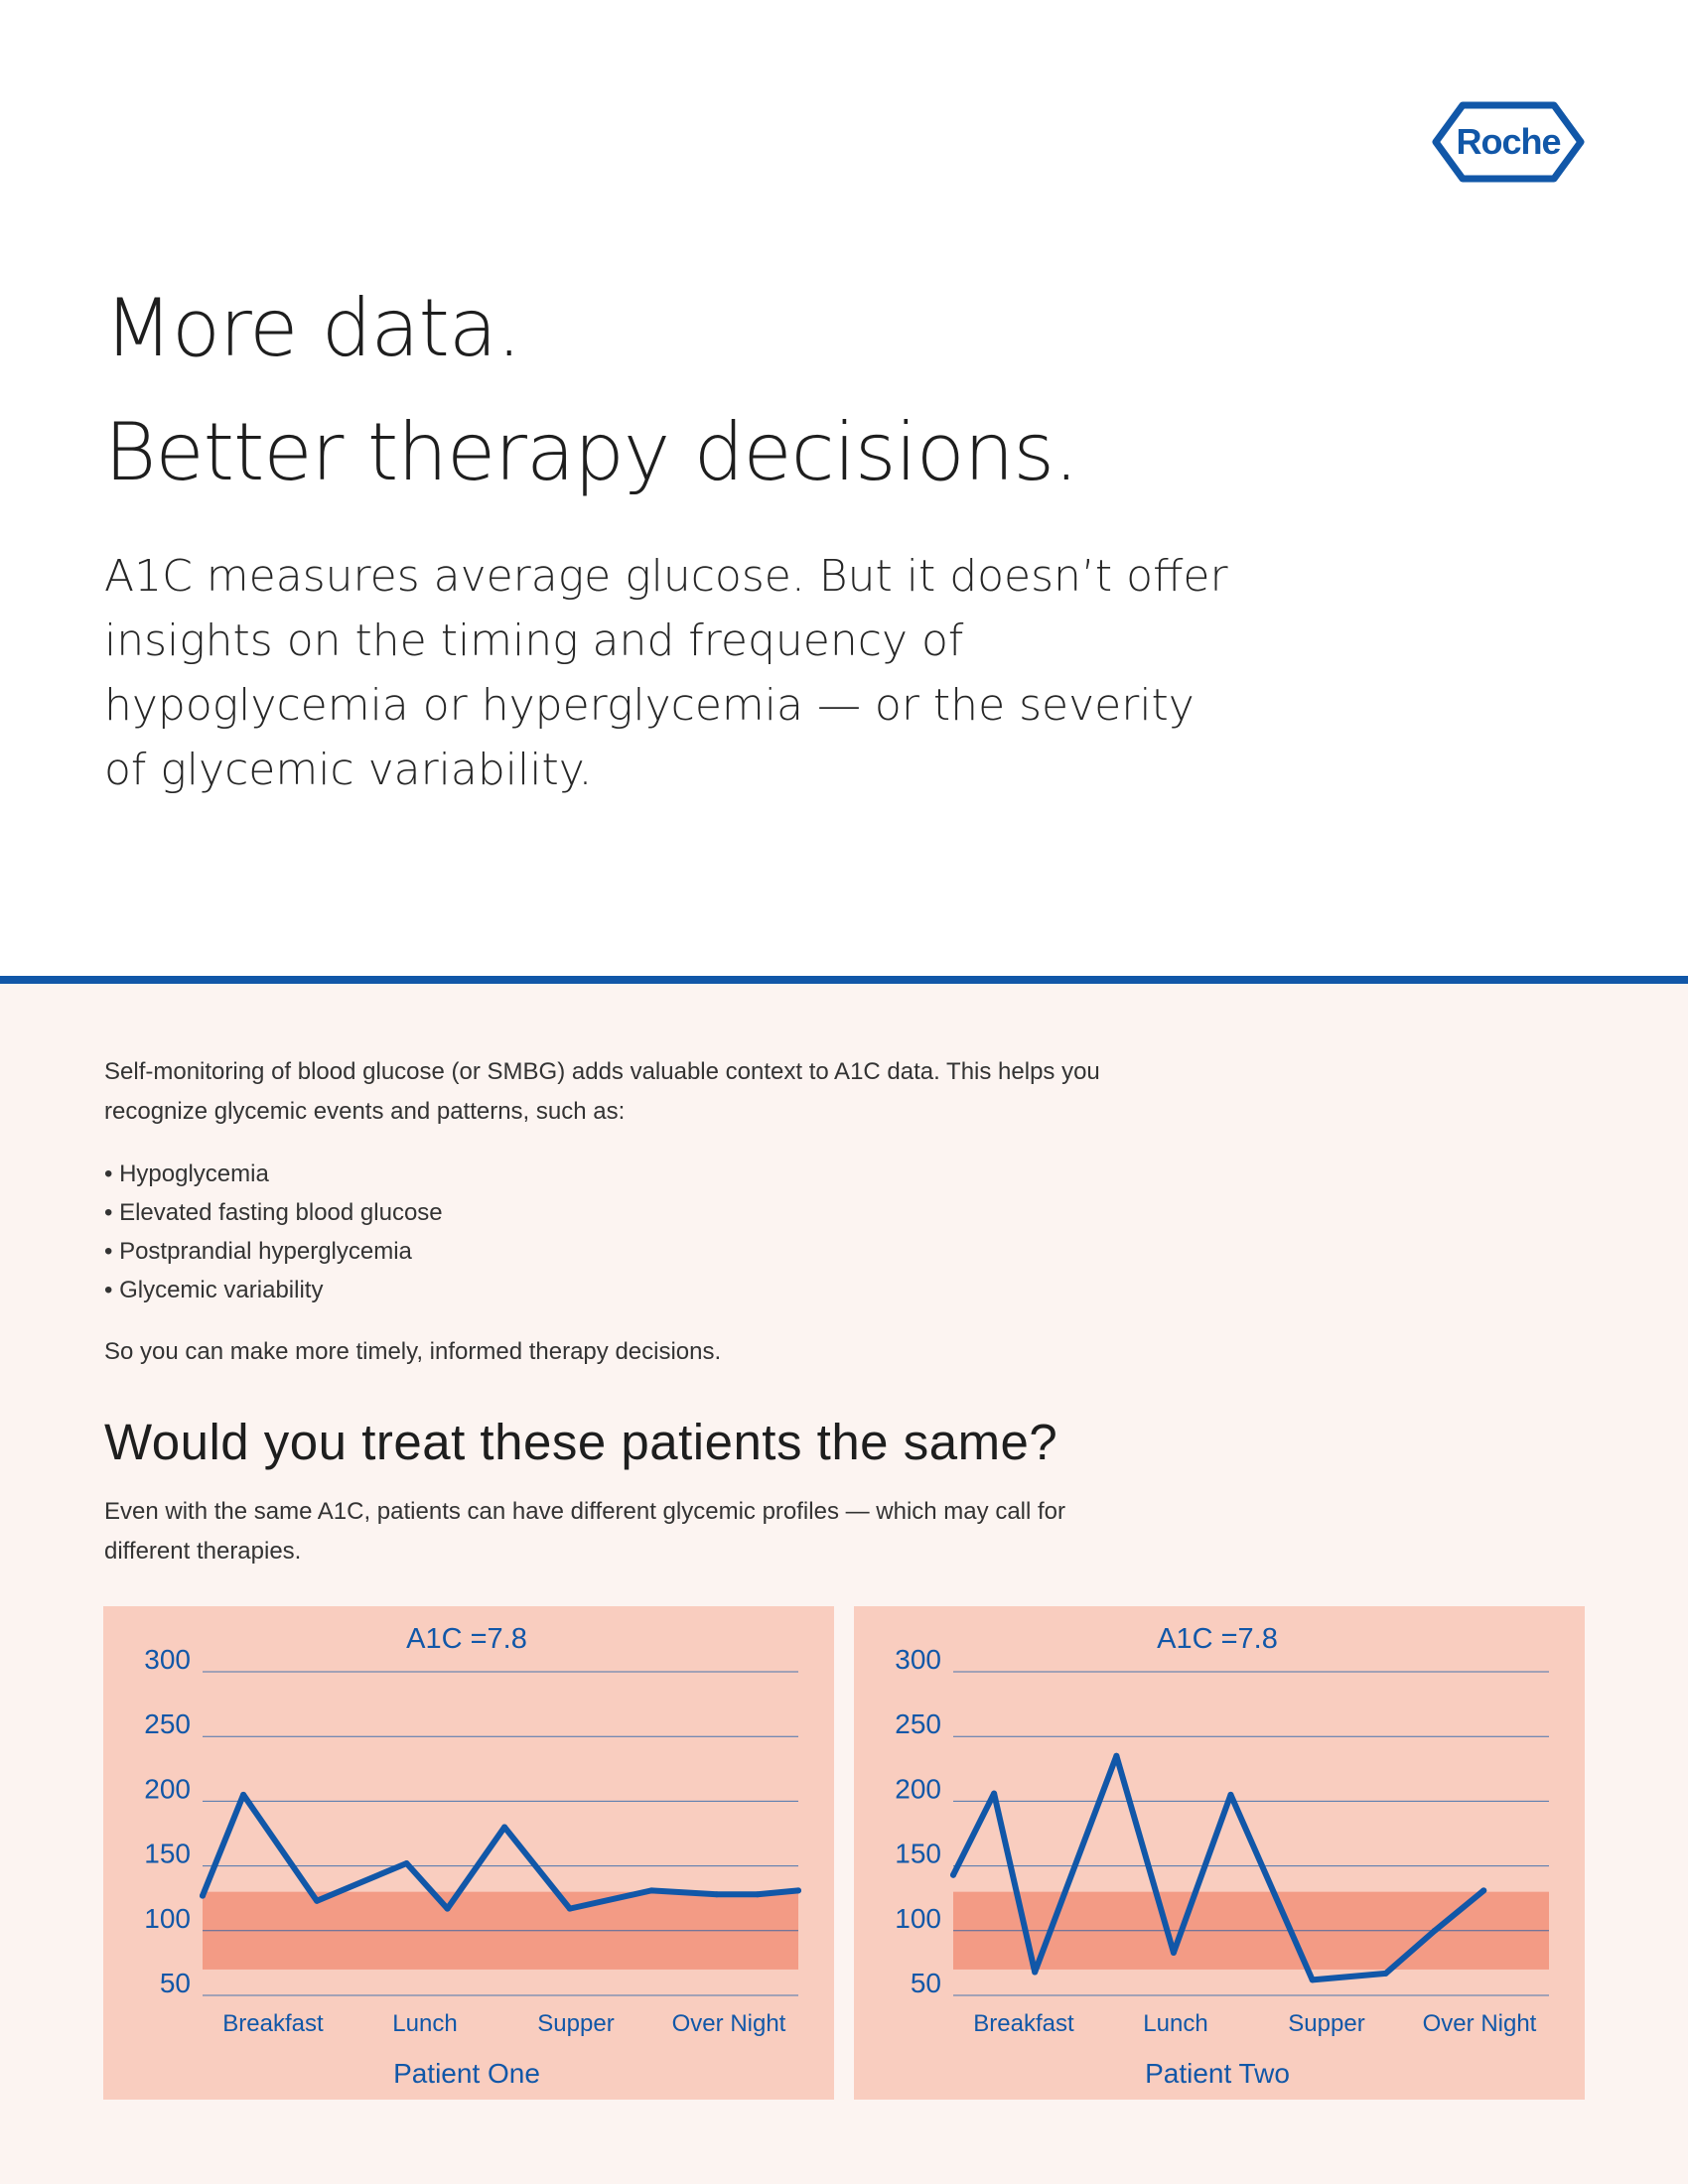  I want to click on headline-line-2: Better therapy decisions., so click(591, 452).